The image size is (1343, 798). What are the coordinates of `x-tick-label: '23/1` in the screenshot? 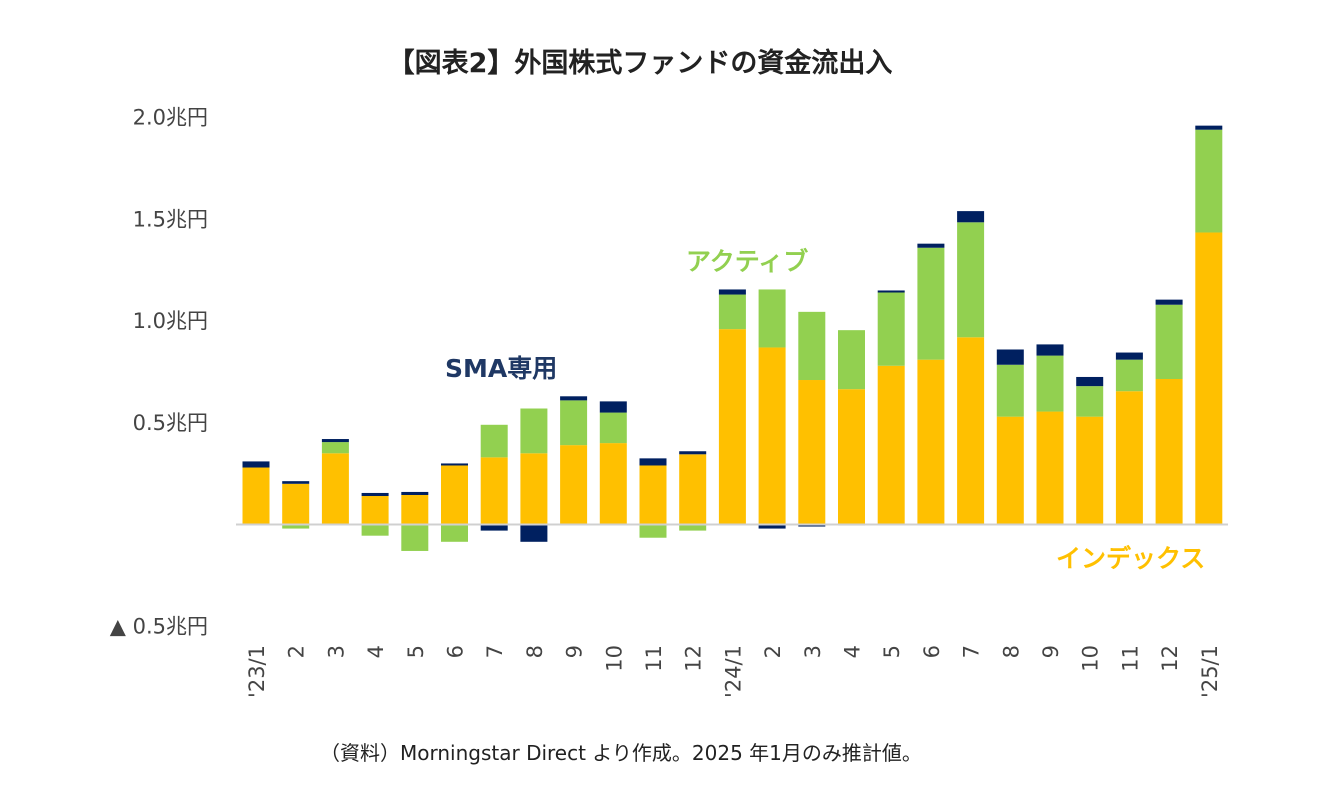 It's located at (257, 671).